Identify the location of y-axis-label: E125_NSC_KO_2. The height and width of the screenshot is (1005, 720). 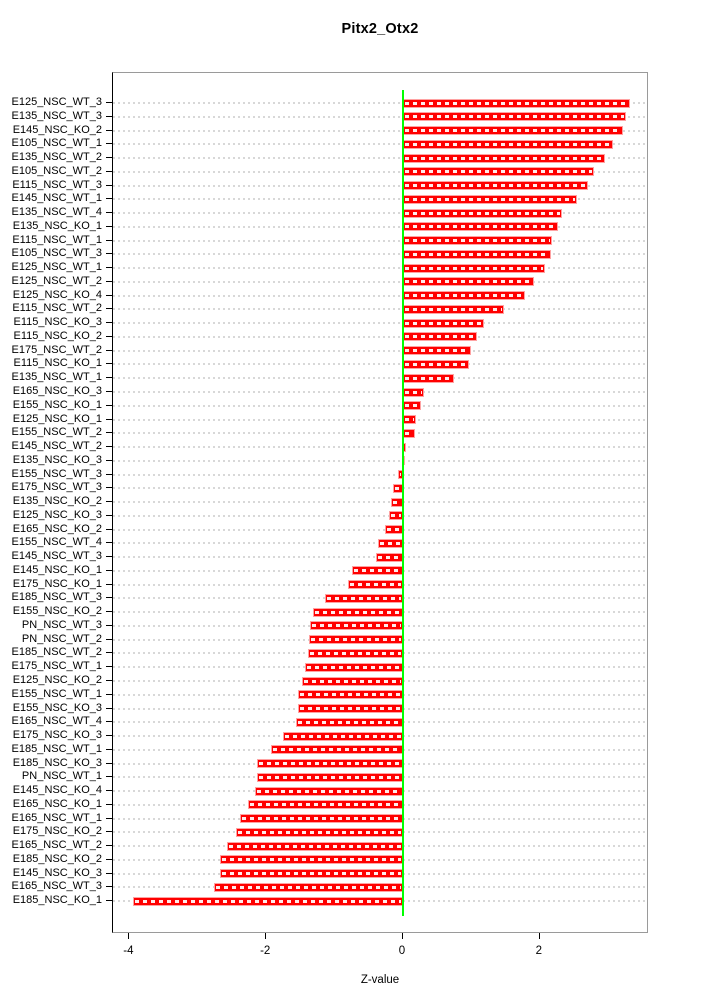
(57, 680).